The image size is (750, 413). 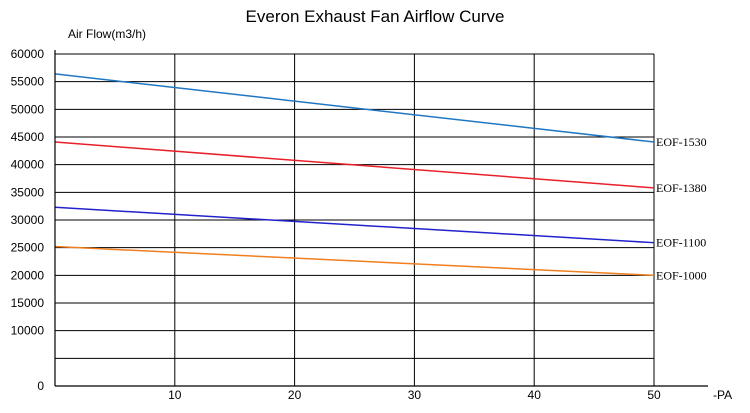 What do you see at coordinates (681, 142) in the screenshot?
I see `series-label-eof-1530: EOF-1530` at bounding box center [681, 142].